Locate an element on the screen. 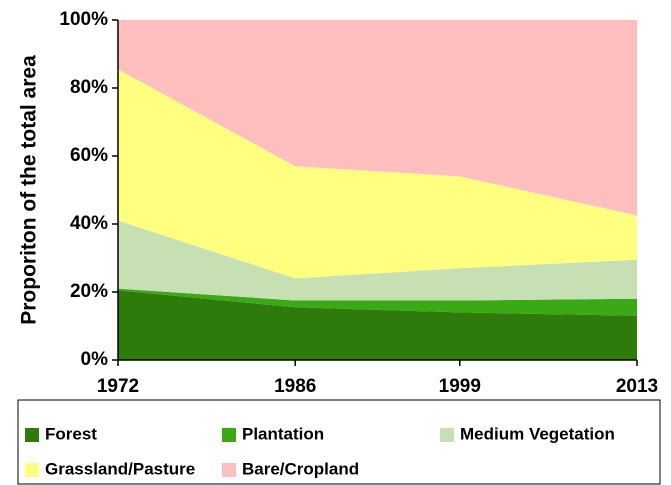 This screenshot has height=485, width=671. y-tick-label: 80% is located at coordinates (89, 87).